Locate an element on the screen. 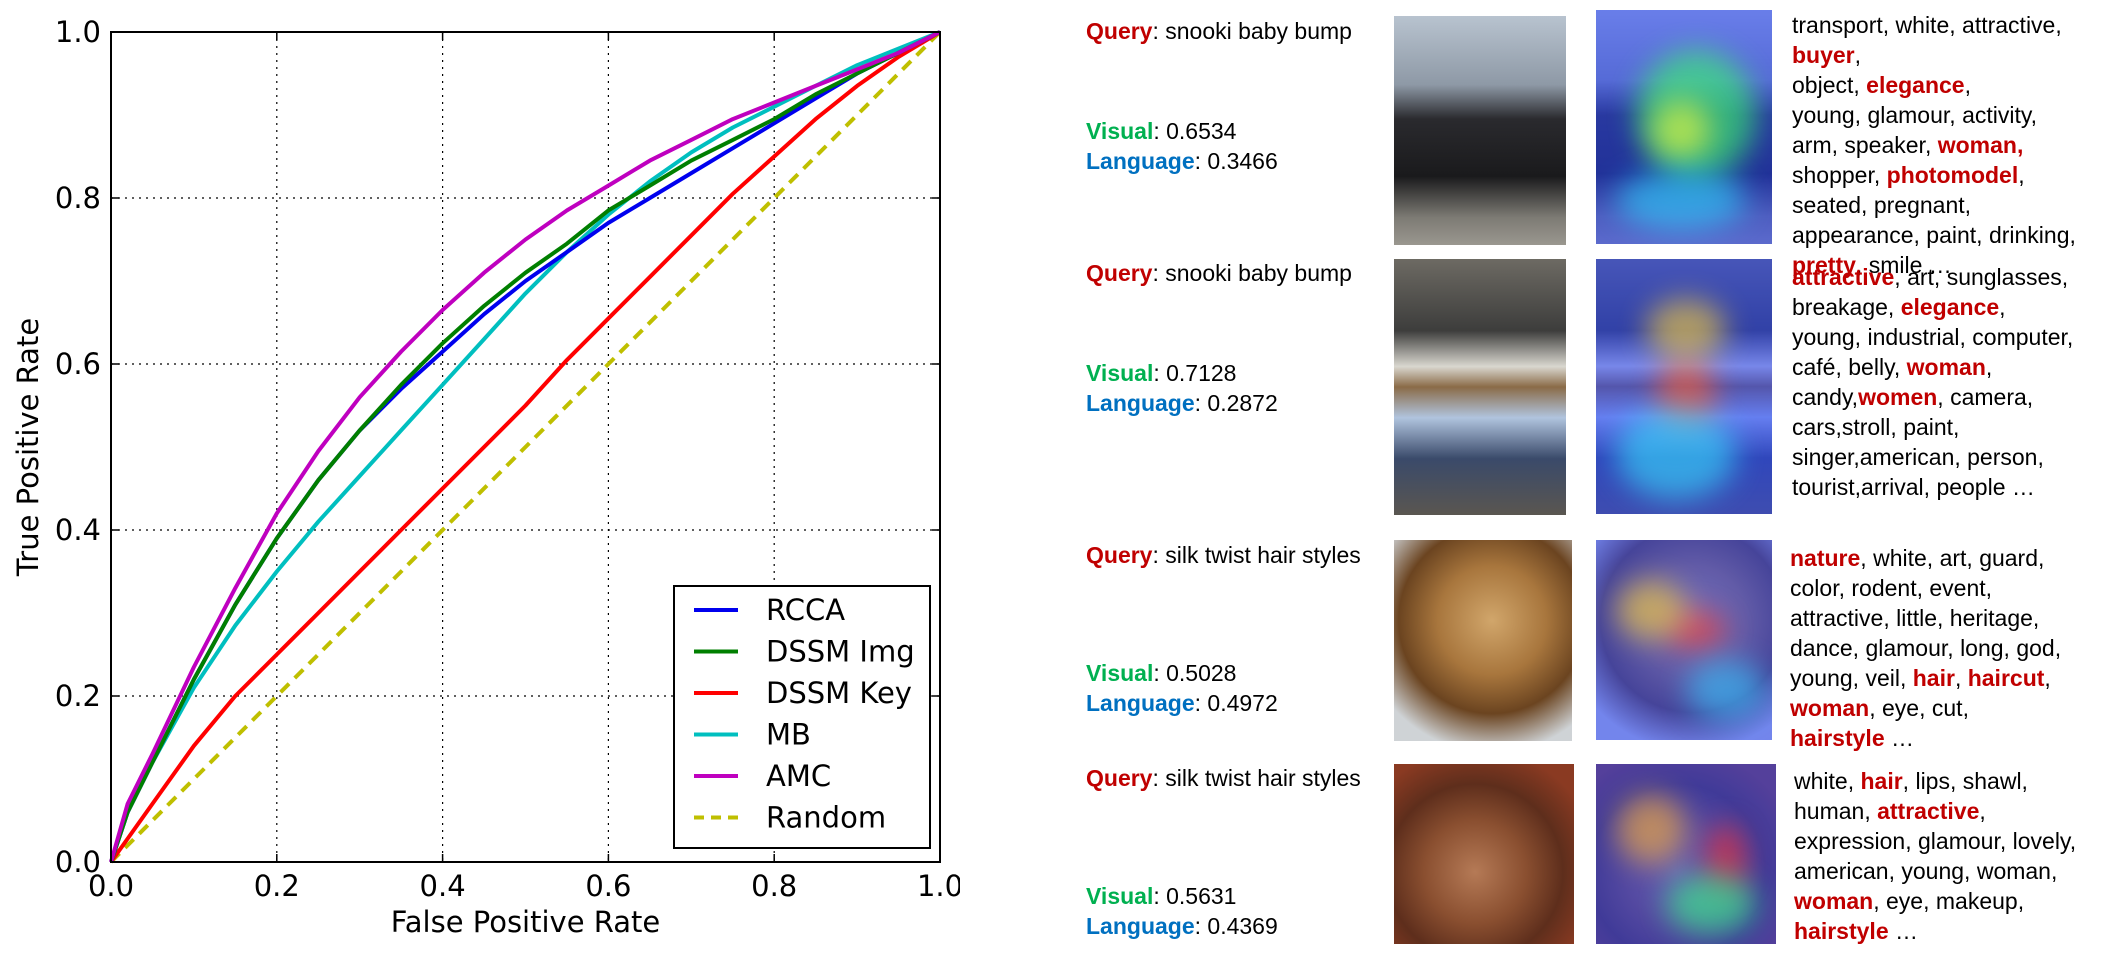  x-tick-label: 0.4 is located at coordinates (443, 886).